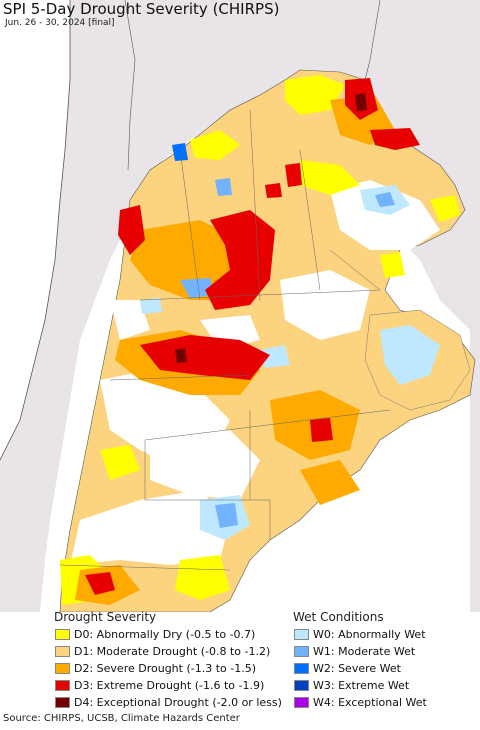  Describe the element at coordinates (60, 23) in the screenshot. I see `map-subtitle: Jun. 26 - 30, 2024 [final]` at that location.